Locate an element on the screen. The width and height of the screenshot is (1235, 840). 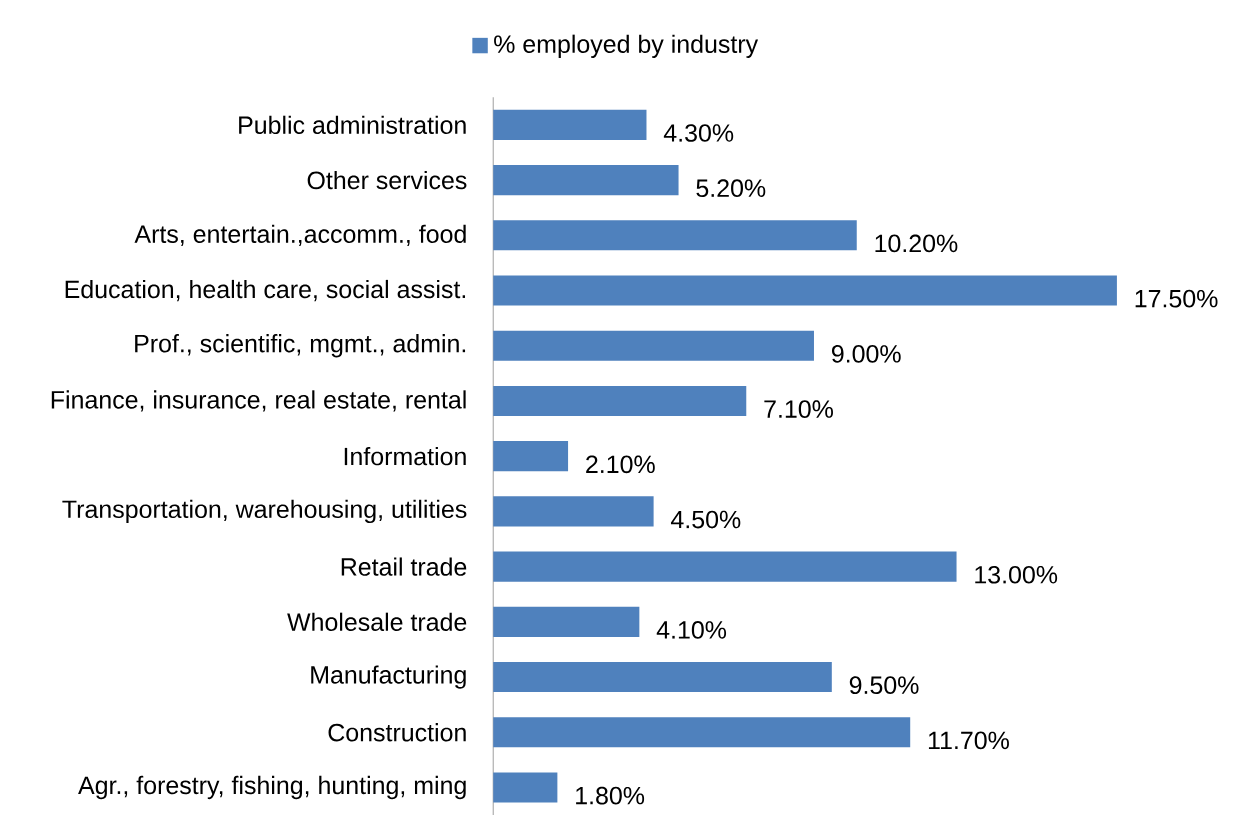
y-tick-label: Arts, entertain.,accomm., food is located at coordinates (300, 235).